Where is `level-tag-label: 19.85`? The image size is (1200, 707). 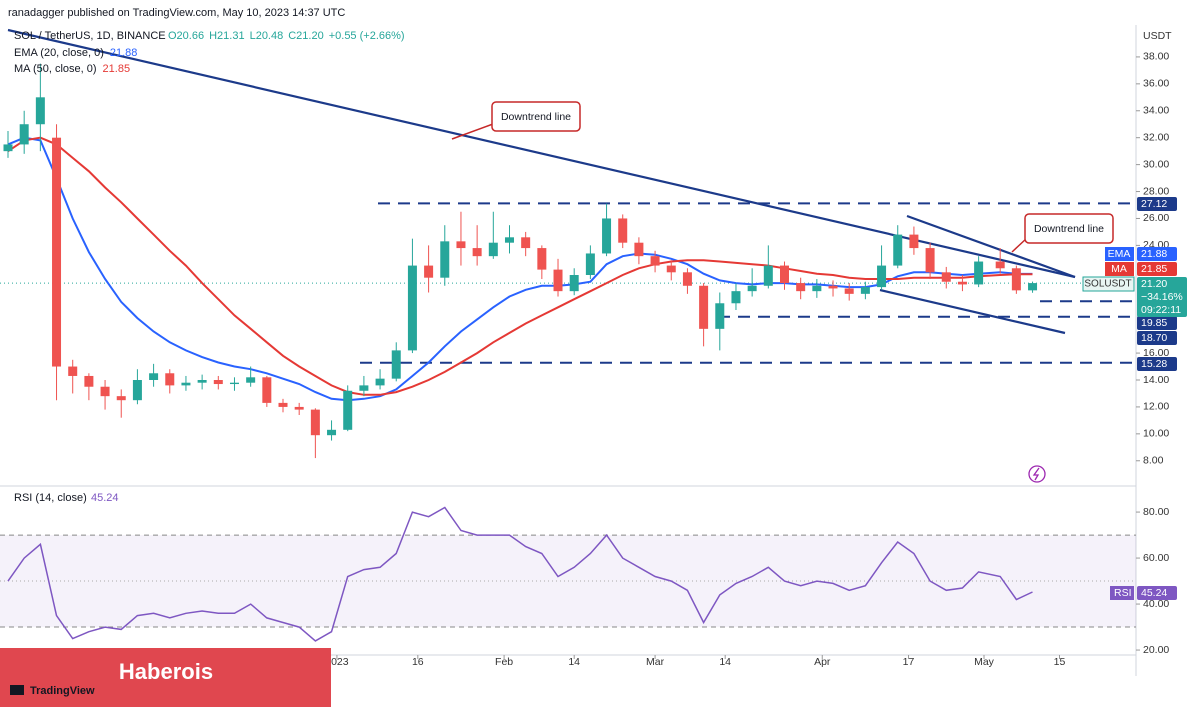 level-tag-label: 19.85 is located at coordinates (1154, 323).